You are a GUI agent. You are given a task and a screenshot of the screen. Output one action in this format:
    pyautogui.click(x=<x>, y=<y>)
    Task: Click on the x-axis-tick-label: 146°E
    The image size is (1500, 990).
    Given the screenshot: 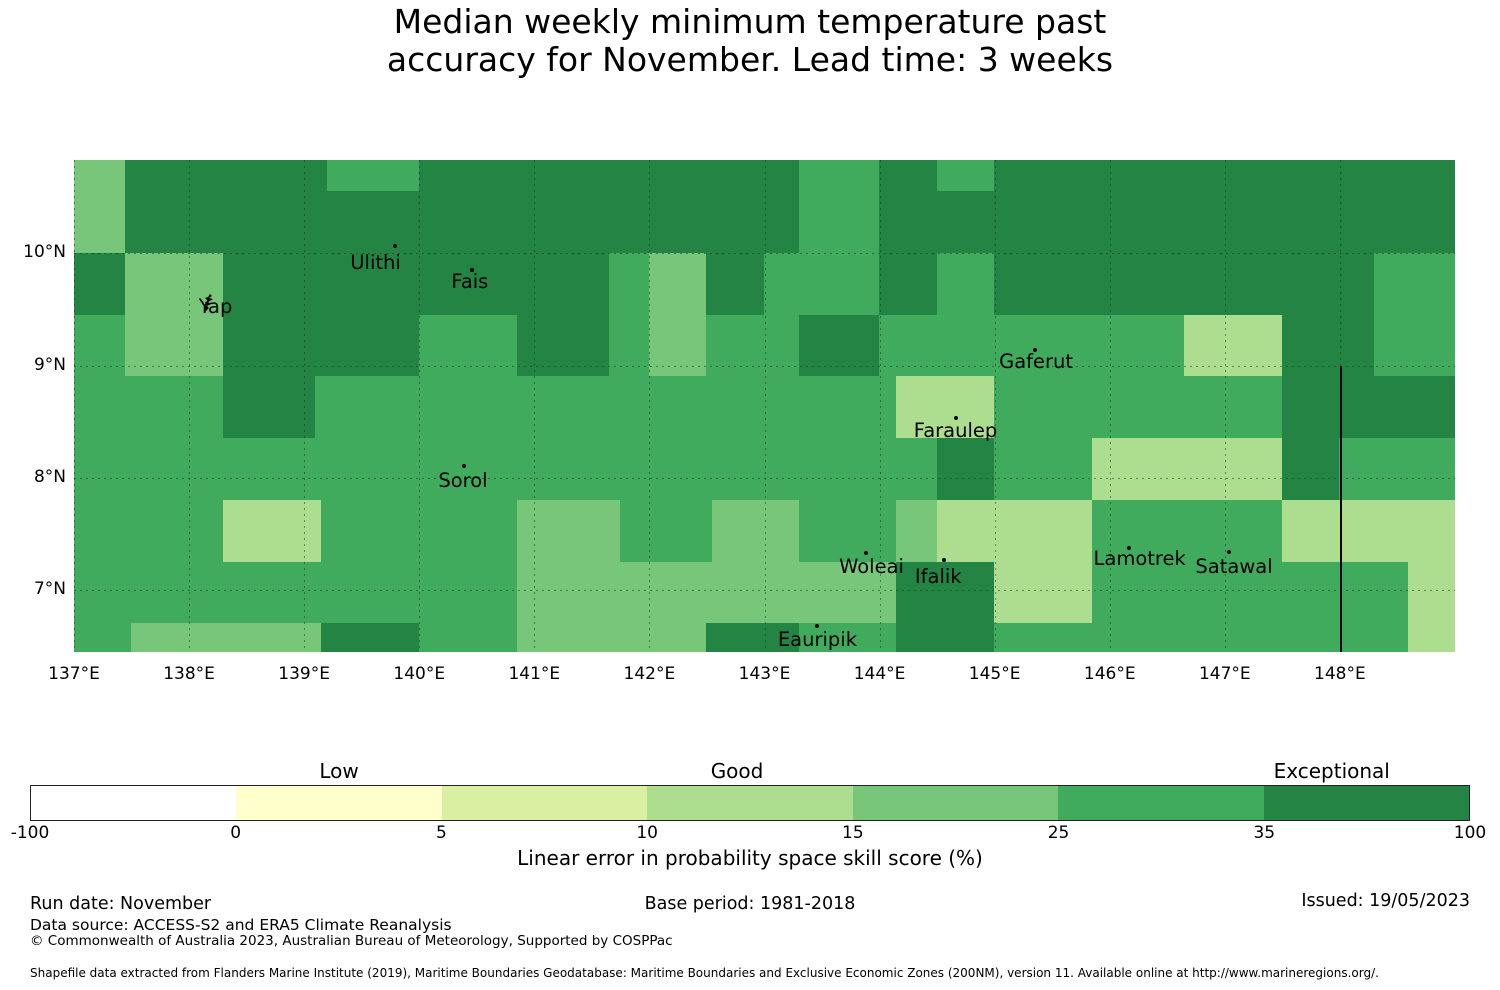 What is the action you would take?
    pyautogui.click(x=1109, y=674)
    